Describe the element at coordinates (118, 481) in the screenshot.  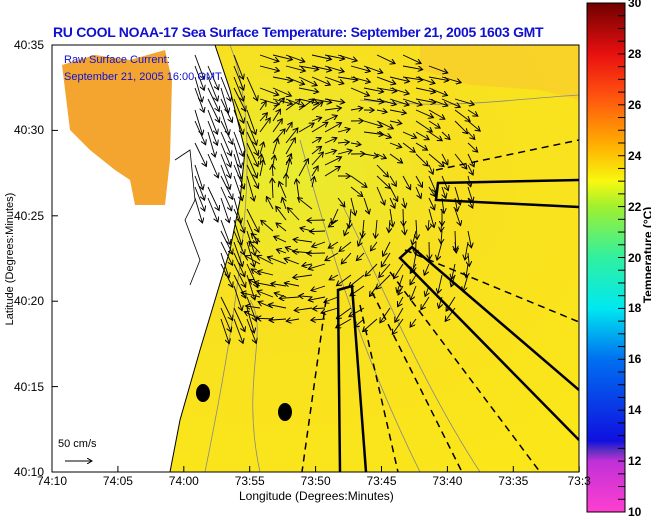
I see `x-tick-label: 74:05` at that location.